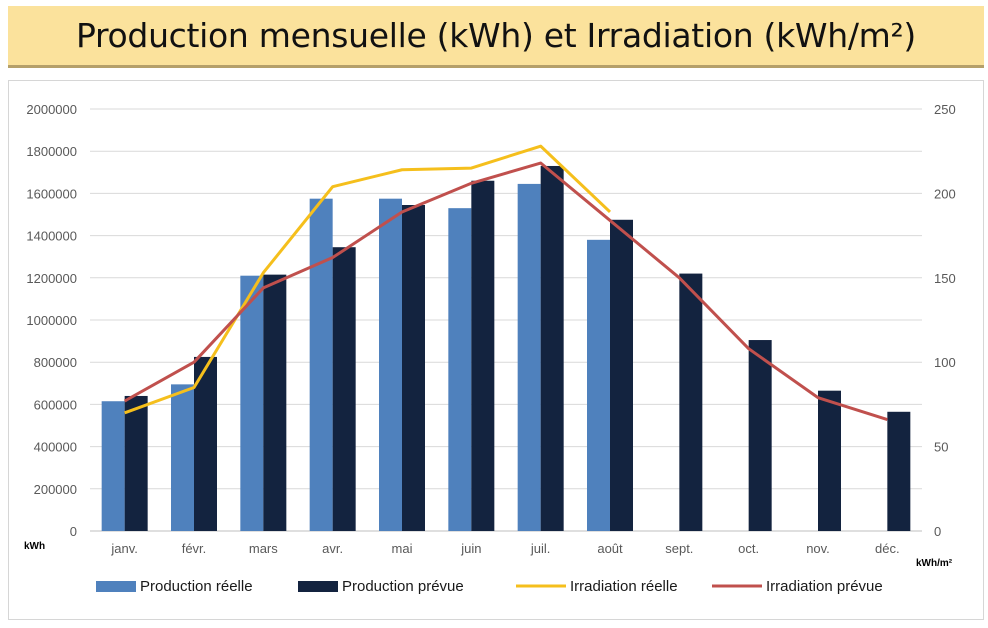  What do you see at coordinates (945, 362) in the screenshot?
I see `y-right-tick-label: 100` at bounding box center [945, 362].